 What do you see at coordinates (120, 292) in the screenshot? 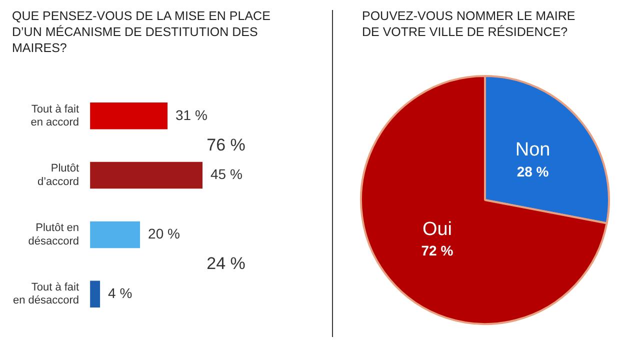
I see `data-label: 4 %` at bounding box center [120, 292].